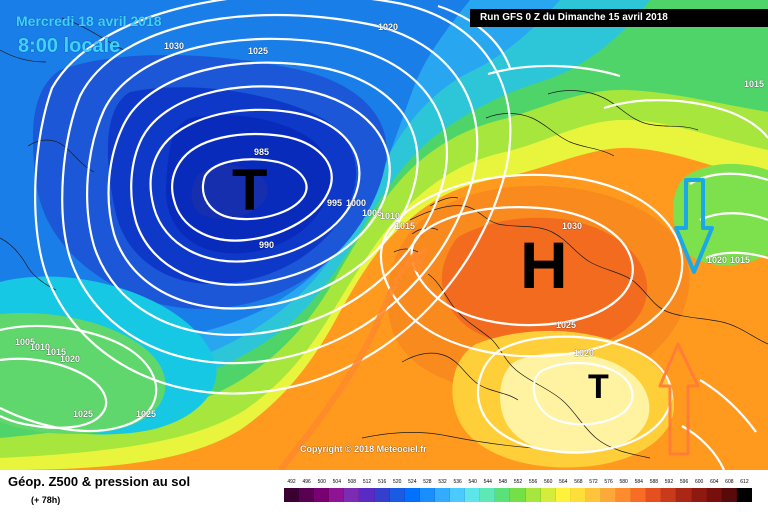  What do you see at coordinates (405, 226) in the screenshot?
I see `isobar-label-1015: 1015` at bounding box center [405, 226].